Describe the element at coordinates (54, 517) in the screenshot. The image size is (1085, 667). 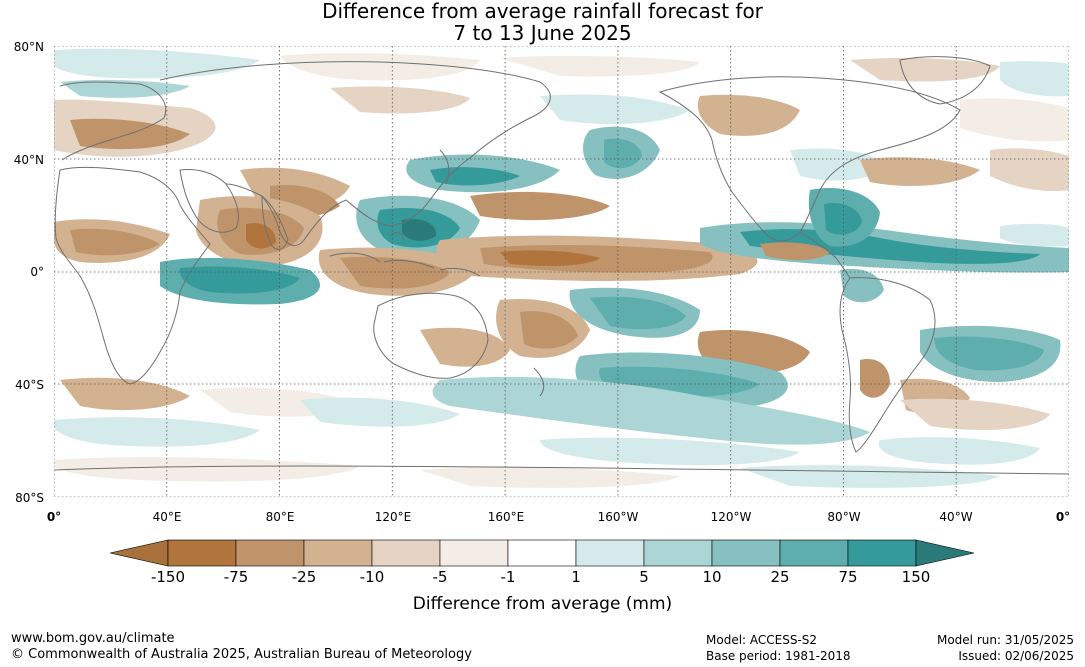
I see `lon-label-0-left: 0°` at that location.